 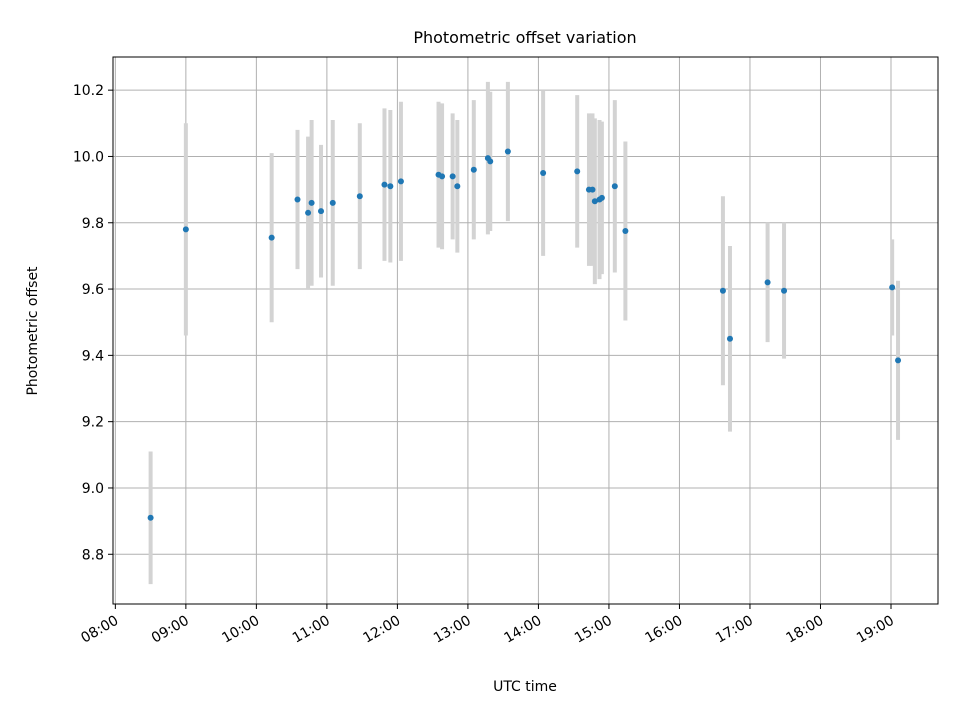 What do you see at coordinates (93, 489) in the screenshot?
I see `y-tick-label: 9.0` at bounding box center [93, 489].